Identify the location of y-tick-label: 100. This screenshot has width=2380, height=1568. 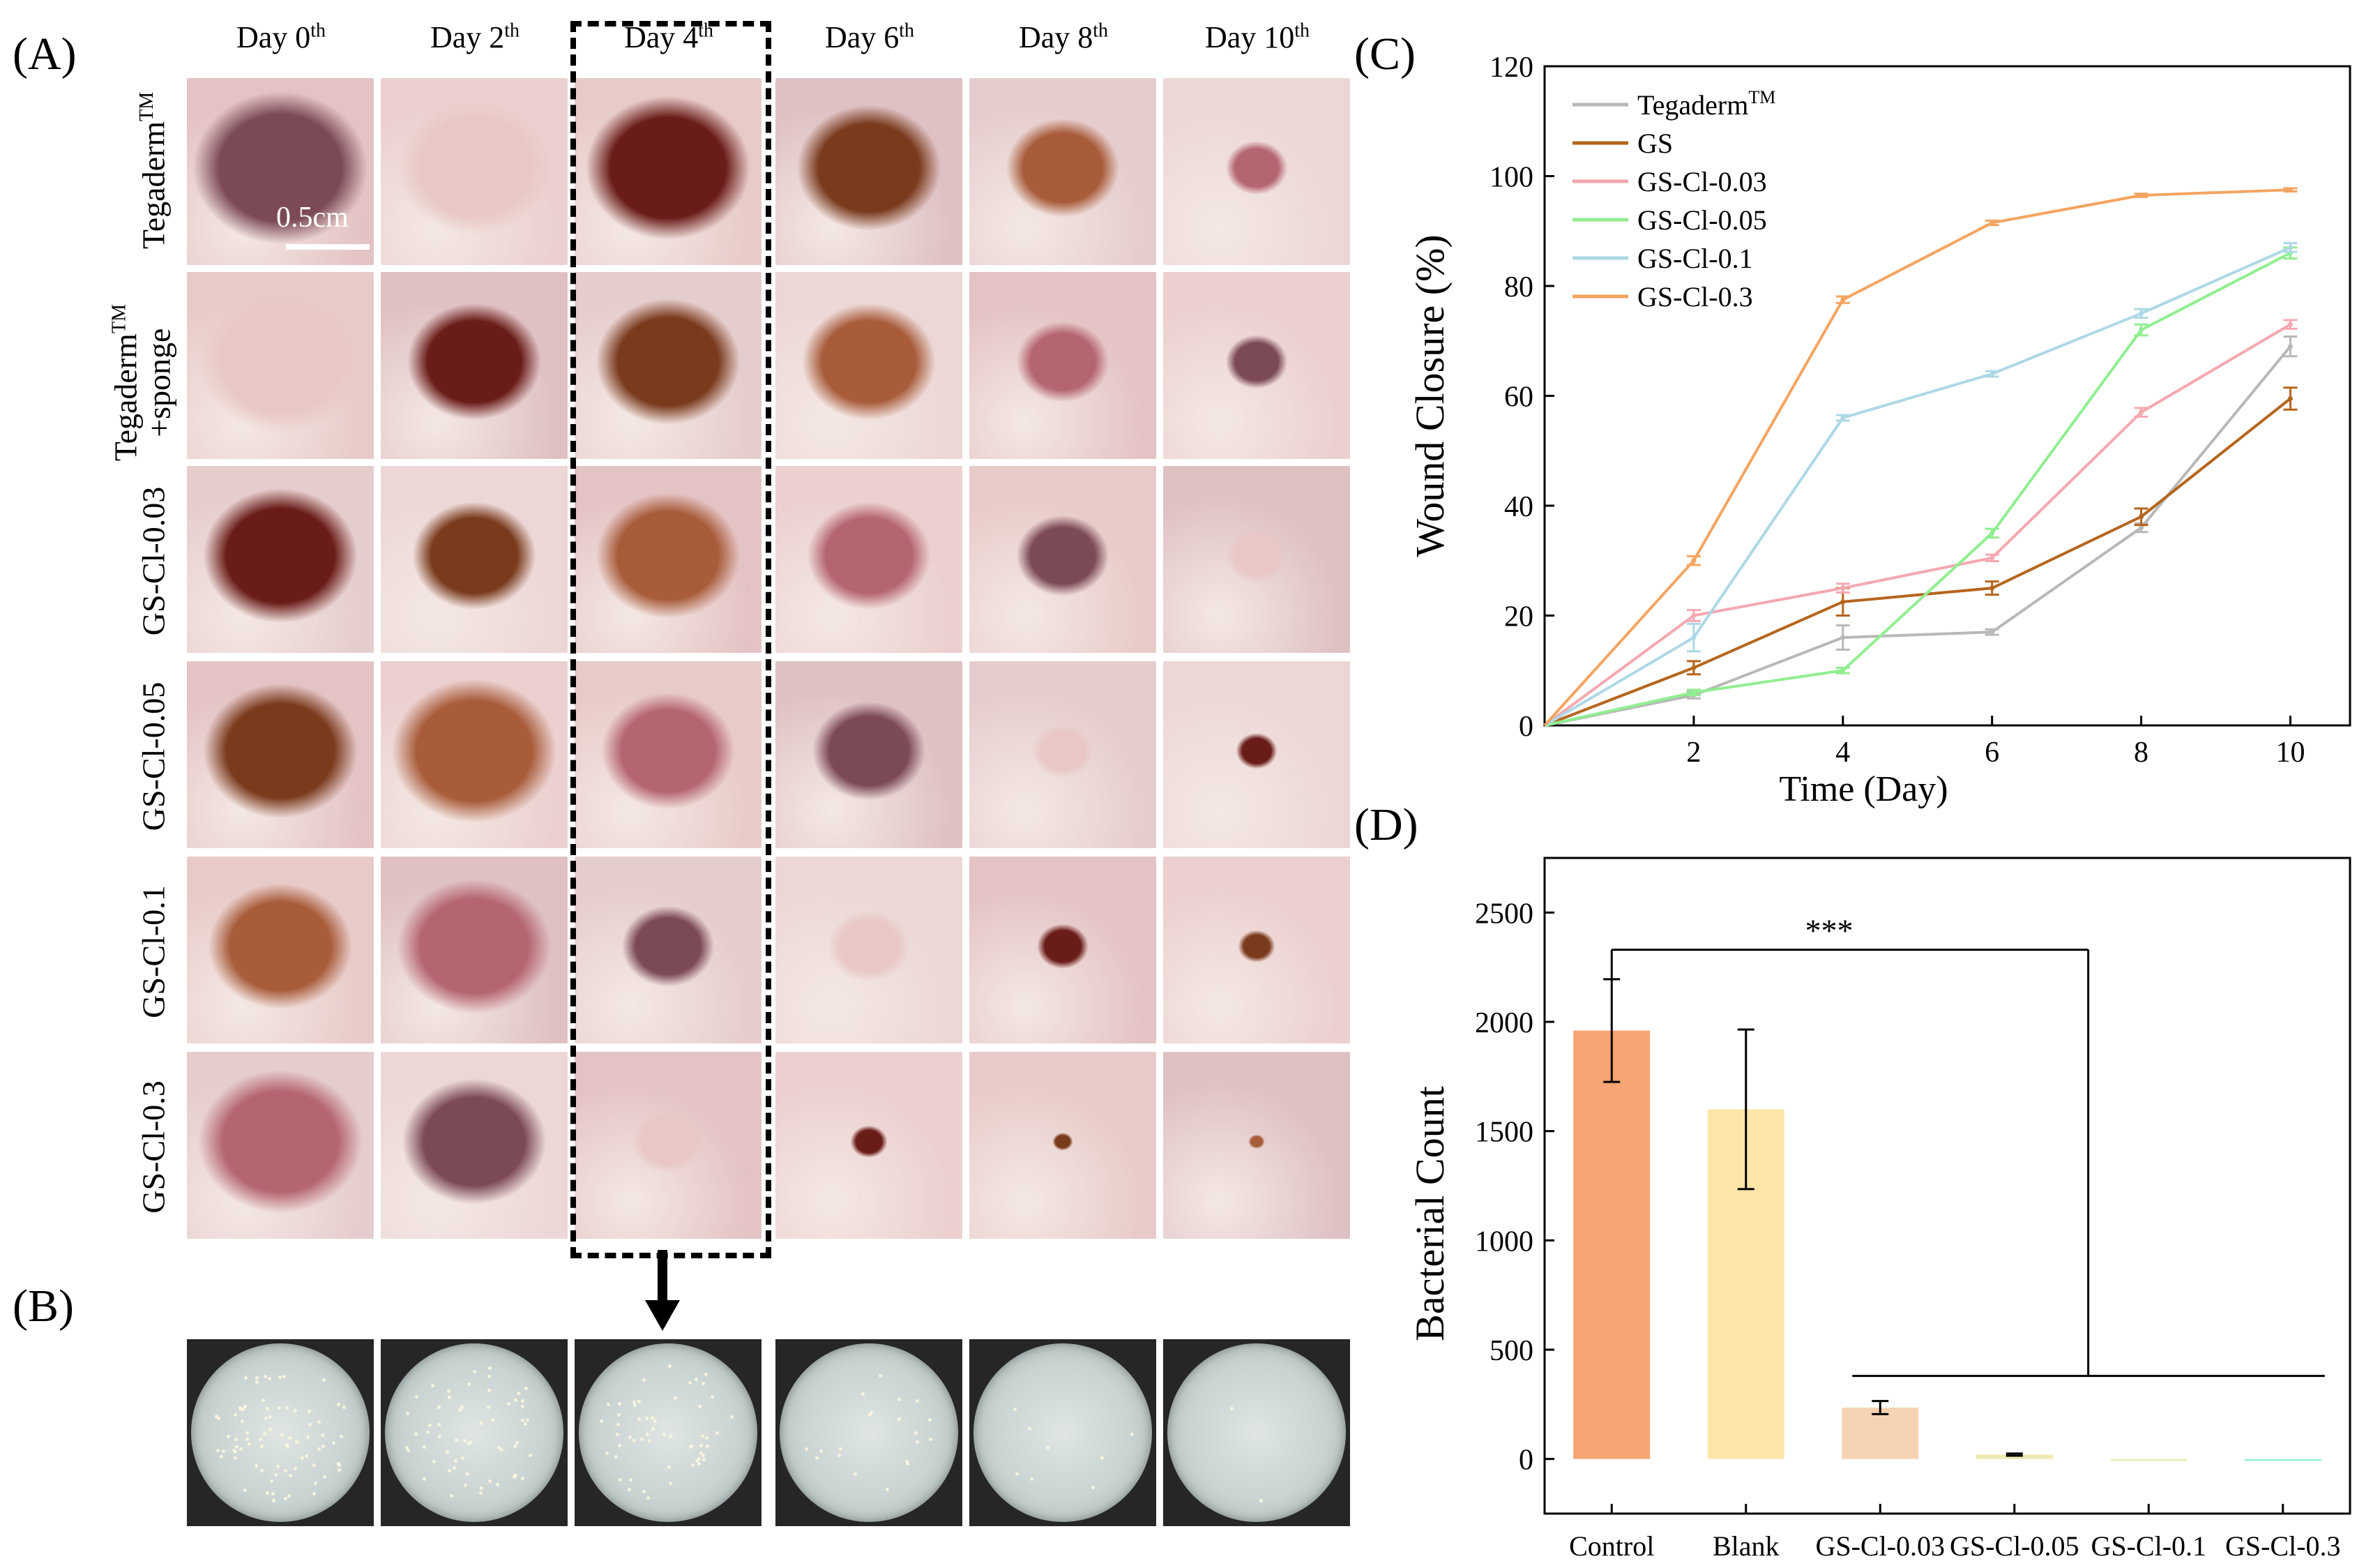
(1512, 178).